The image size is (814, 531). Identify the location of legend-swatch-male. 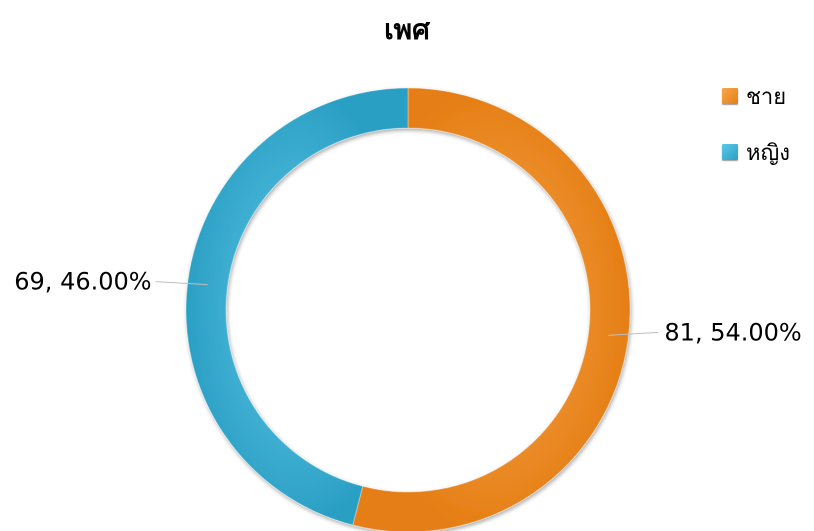
(730, 96).